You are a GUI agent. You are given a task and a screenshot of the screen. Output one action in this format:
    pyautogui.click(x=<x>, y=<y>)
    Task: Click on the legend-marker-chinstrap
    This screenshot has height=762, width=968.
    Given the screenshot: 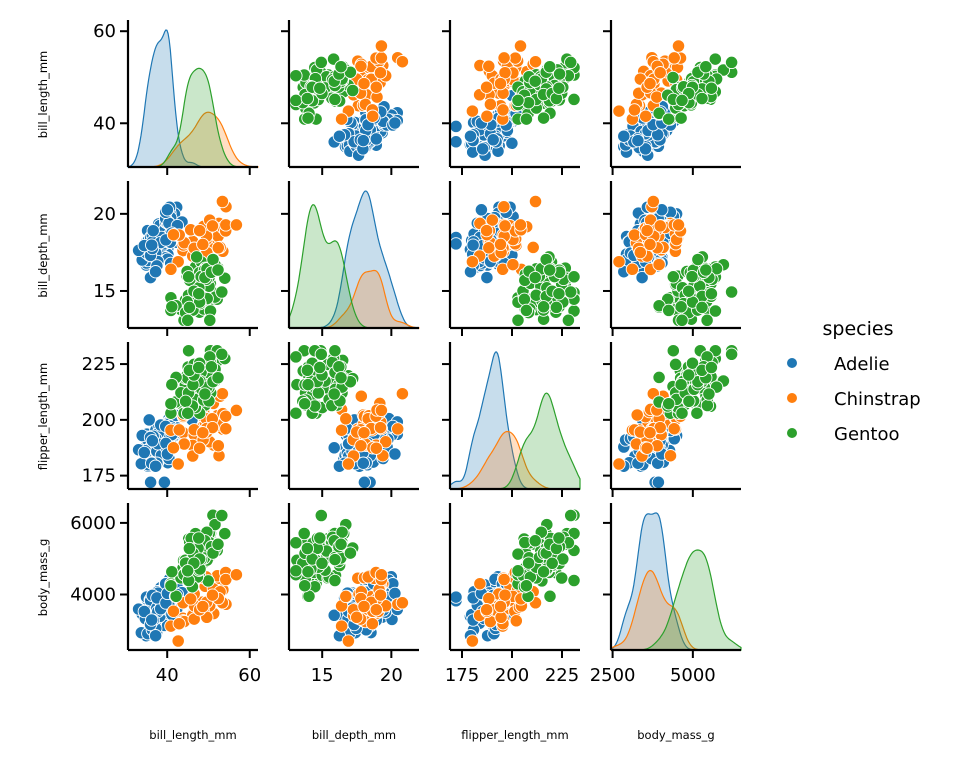 What is the action you would take?
    pyautogui.click(x=792, y=398)
    